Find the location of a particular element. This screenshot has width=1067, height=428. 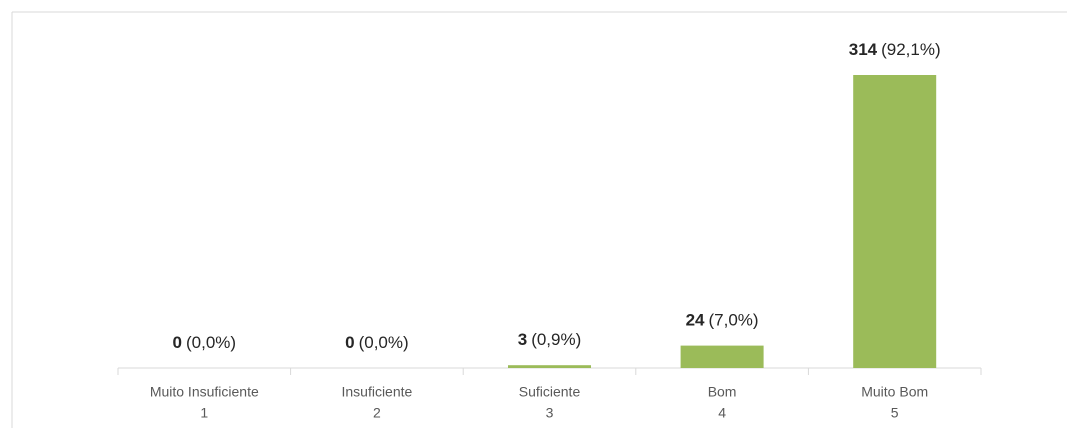

data-label-percent: (7,0%) is located at coordinates (734, 320).